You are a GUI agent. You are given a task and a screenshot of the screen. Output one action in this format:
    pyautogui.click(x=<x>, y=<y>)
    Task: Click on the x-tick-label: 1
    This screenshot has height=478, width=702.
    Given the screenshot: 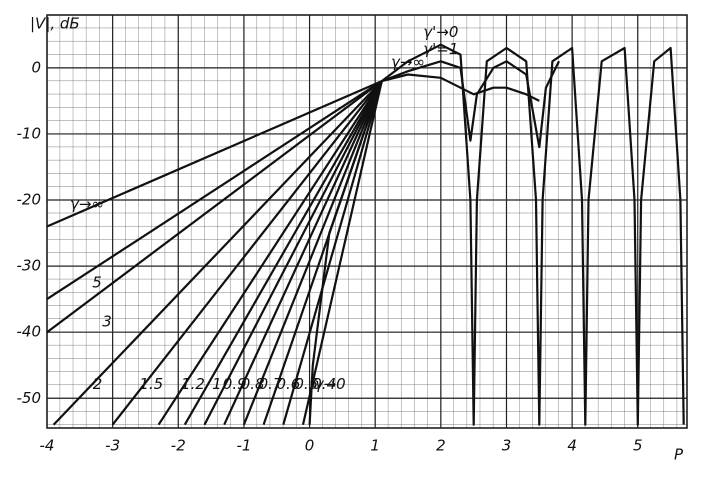 What is the action you would take?
    pyautogui.click(x=375, y=446)
    